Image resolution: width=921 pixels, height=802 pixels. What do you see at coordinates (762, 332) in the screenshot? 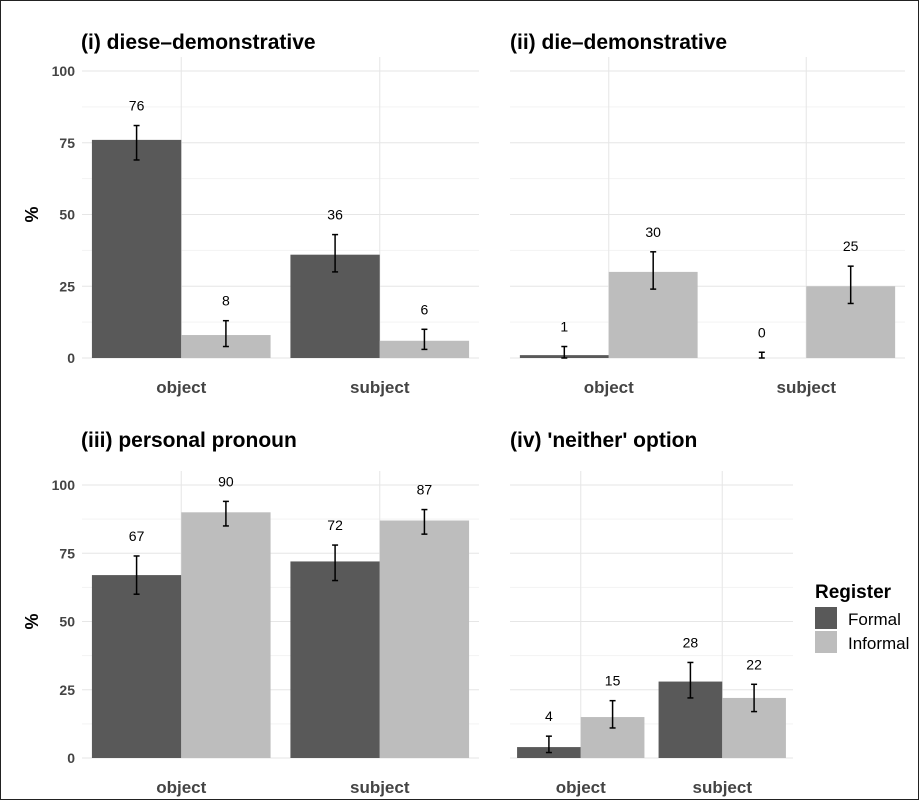
I see `data-label: 0` at bounding box center [762, 332].